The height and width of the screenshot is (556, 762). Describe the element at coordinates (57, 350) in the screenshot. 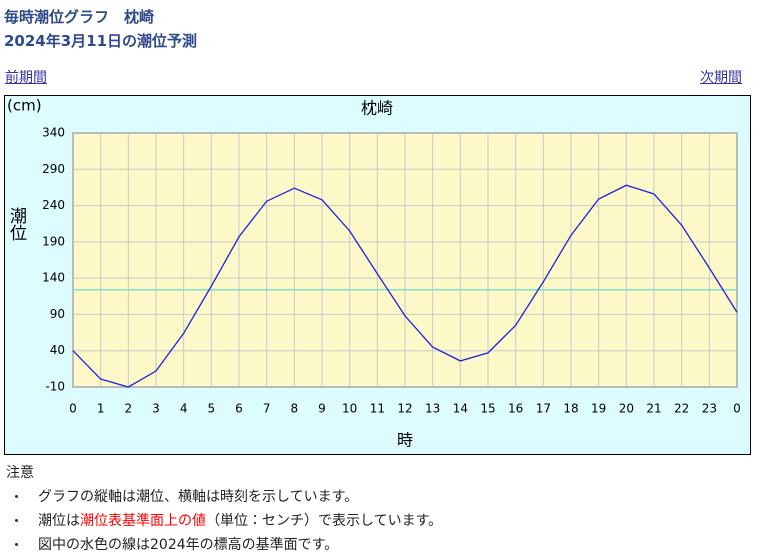

I see `y-tick-label: 40` at that location.